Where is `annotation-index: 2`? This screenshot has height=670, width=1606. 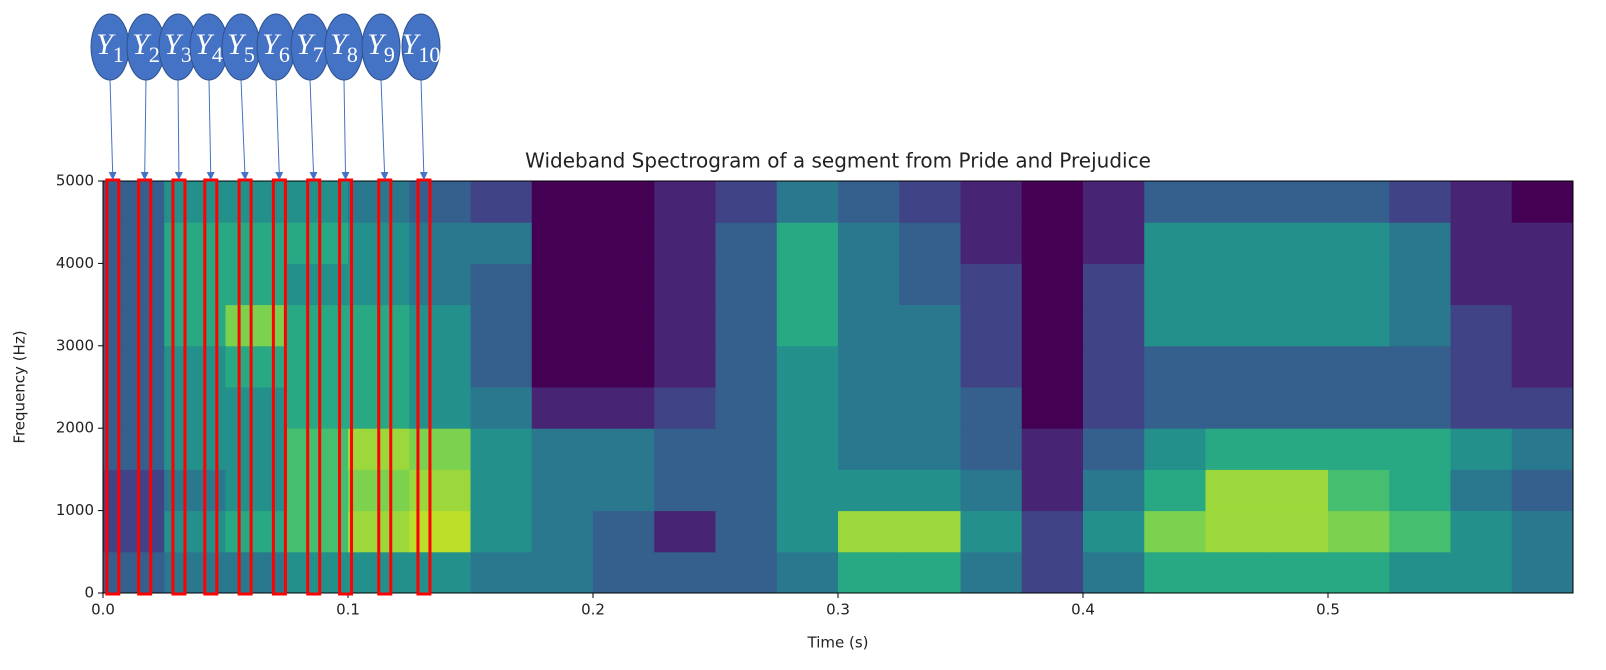
annotation-index: 2 is located at coordinates (154, 54).